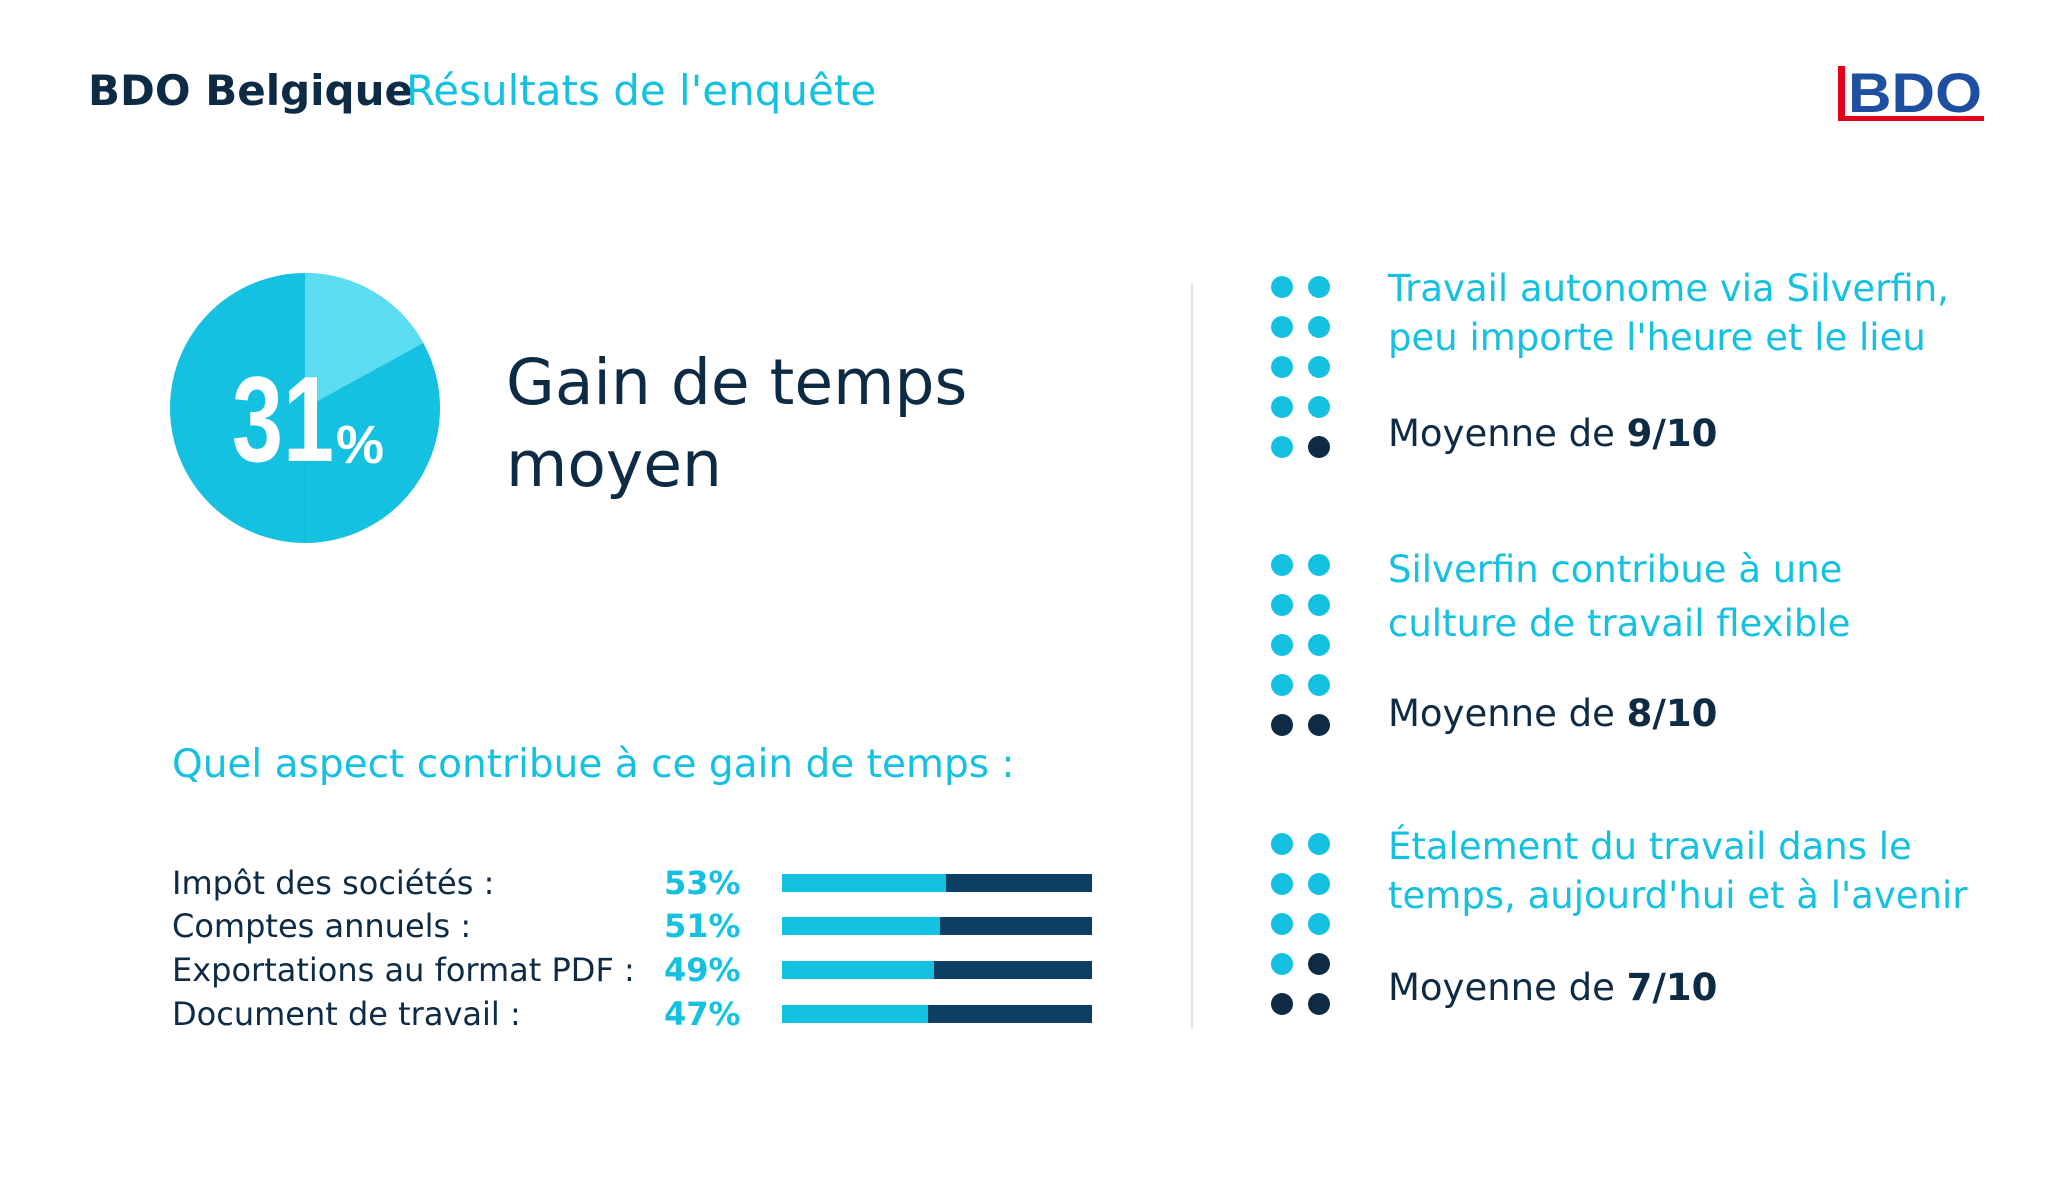  Describe the element at coordinates (614, 464) in the screenshot. I see `gain-title-line2: moyen` at that location.